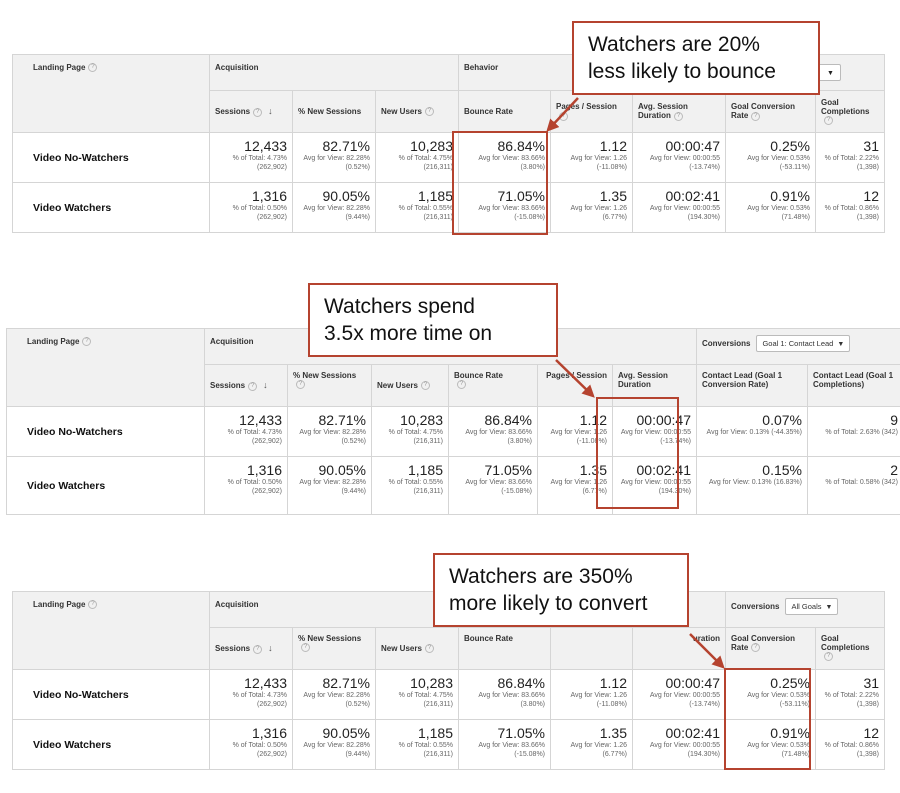 The image size is (900, 793). Describe the element at coordinates (853, 385) in the screenshot. I see `col-header-contact-lead-completions: Contact Lead (Goal 1 Completions)` at that location.